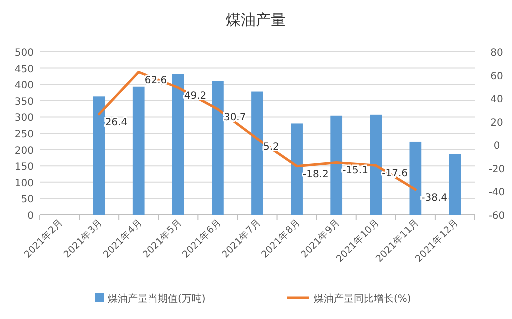 This screenshot has width=512, height=319. I want to click on y-tick-label: 250, so click(24, 135).